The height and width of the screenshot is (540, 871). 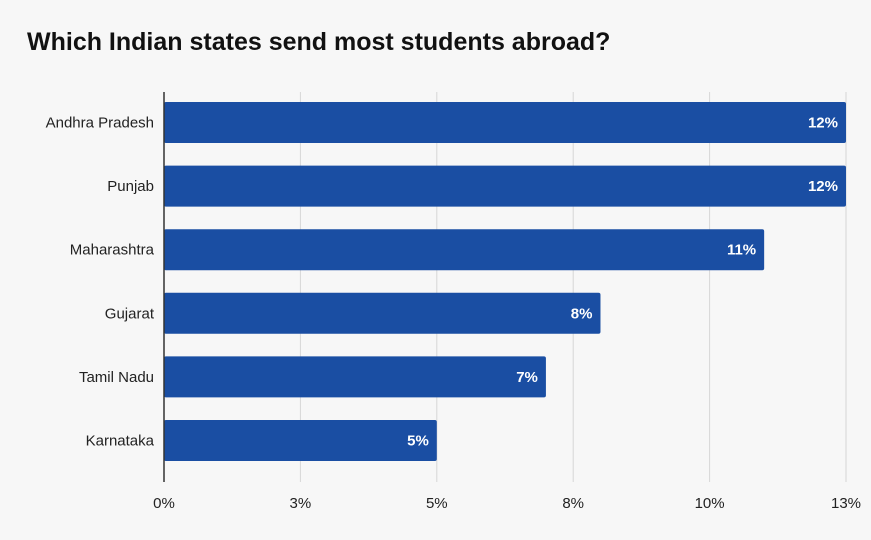 I want to click on category-label: Gujarat, so click(x=130, y=313).